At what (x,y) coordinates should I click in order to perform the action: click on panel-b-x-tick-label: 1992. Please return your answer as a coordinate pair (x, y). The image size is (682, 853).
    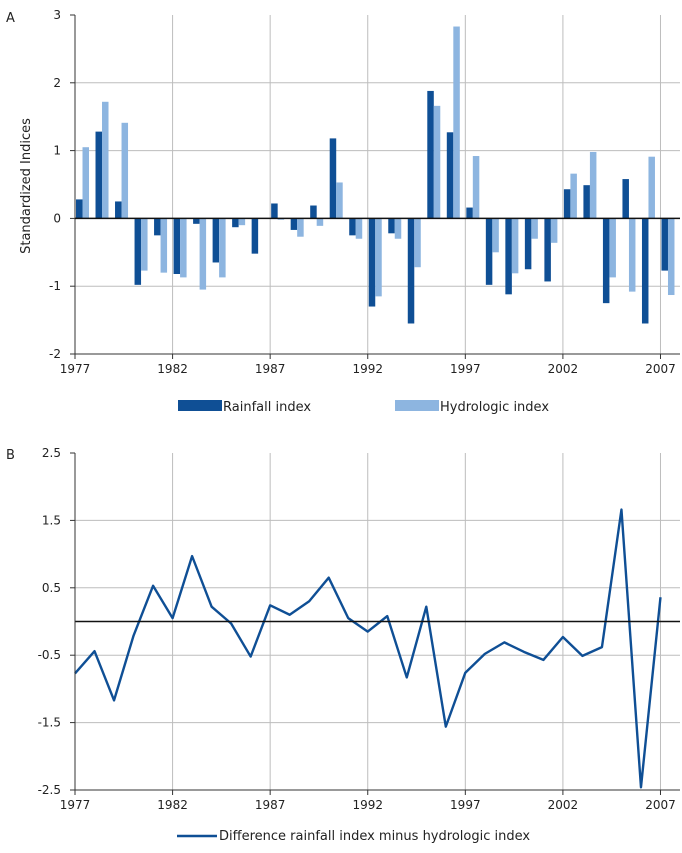
    Looking at the image, I should click on (367, 805).